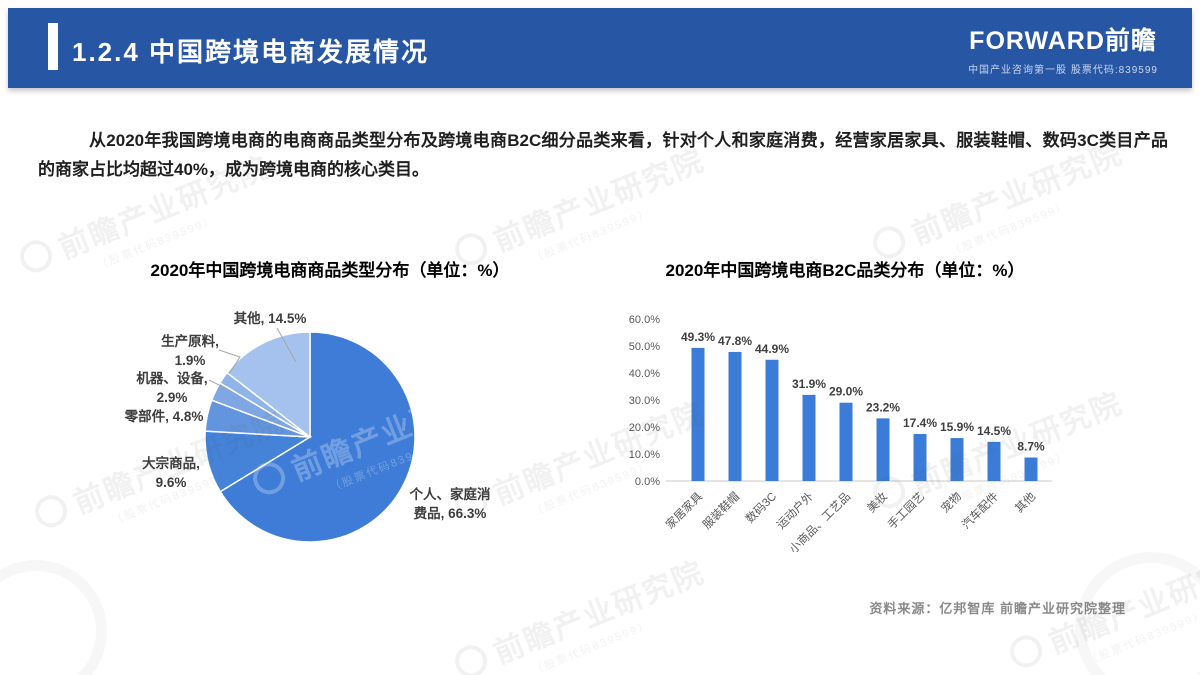 Image resolution: width=1200 pixels, height=675 pixels. What do you see at coordinates (270, 318) in the screenshot?
I see `pie-data-label-5: 其他, 14.5%` at bounding box center [270, 318].